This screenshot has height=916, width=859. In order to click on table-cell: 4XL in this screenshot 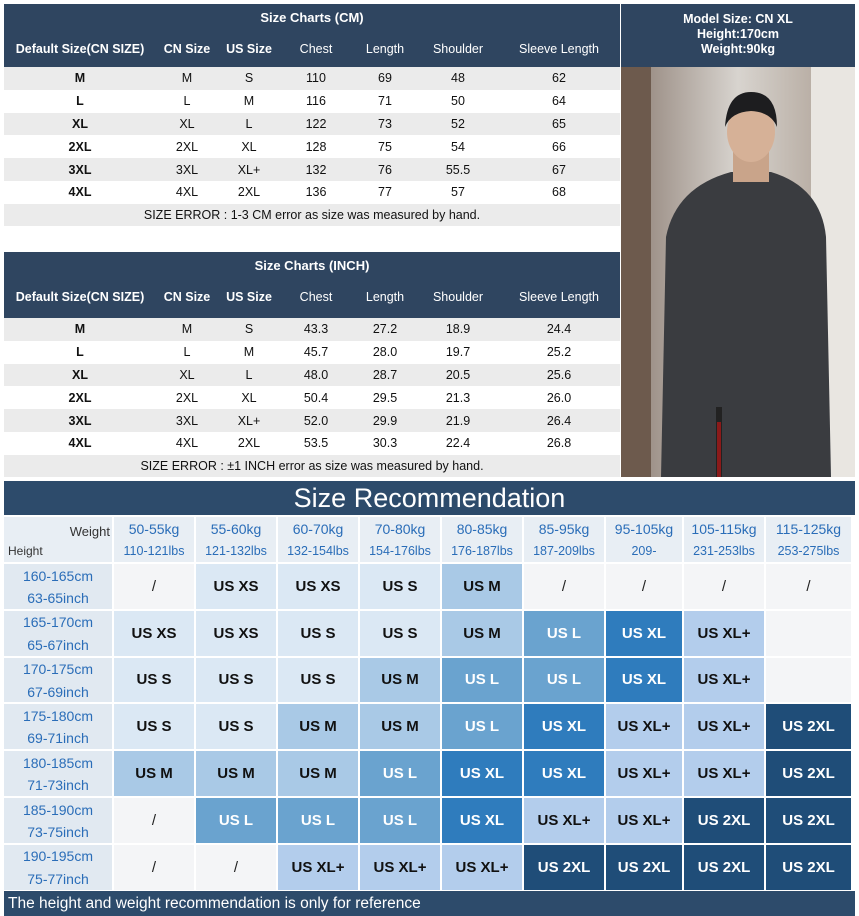, I will do `click(187, 192)`.